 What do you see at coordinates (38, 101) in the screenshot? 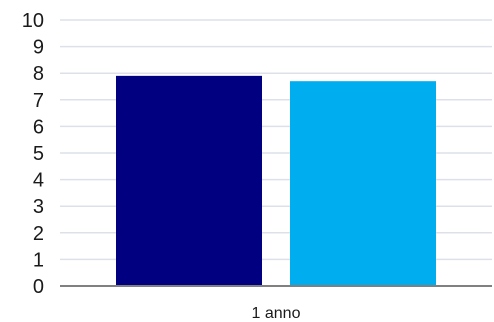
I see `y-tick-label: 7` at bounding box center [38, 101].